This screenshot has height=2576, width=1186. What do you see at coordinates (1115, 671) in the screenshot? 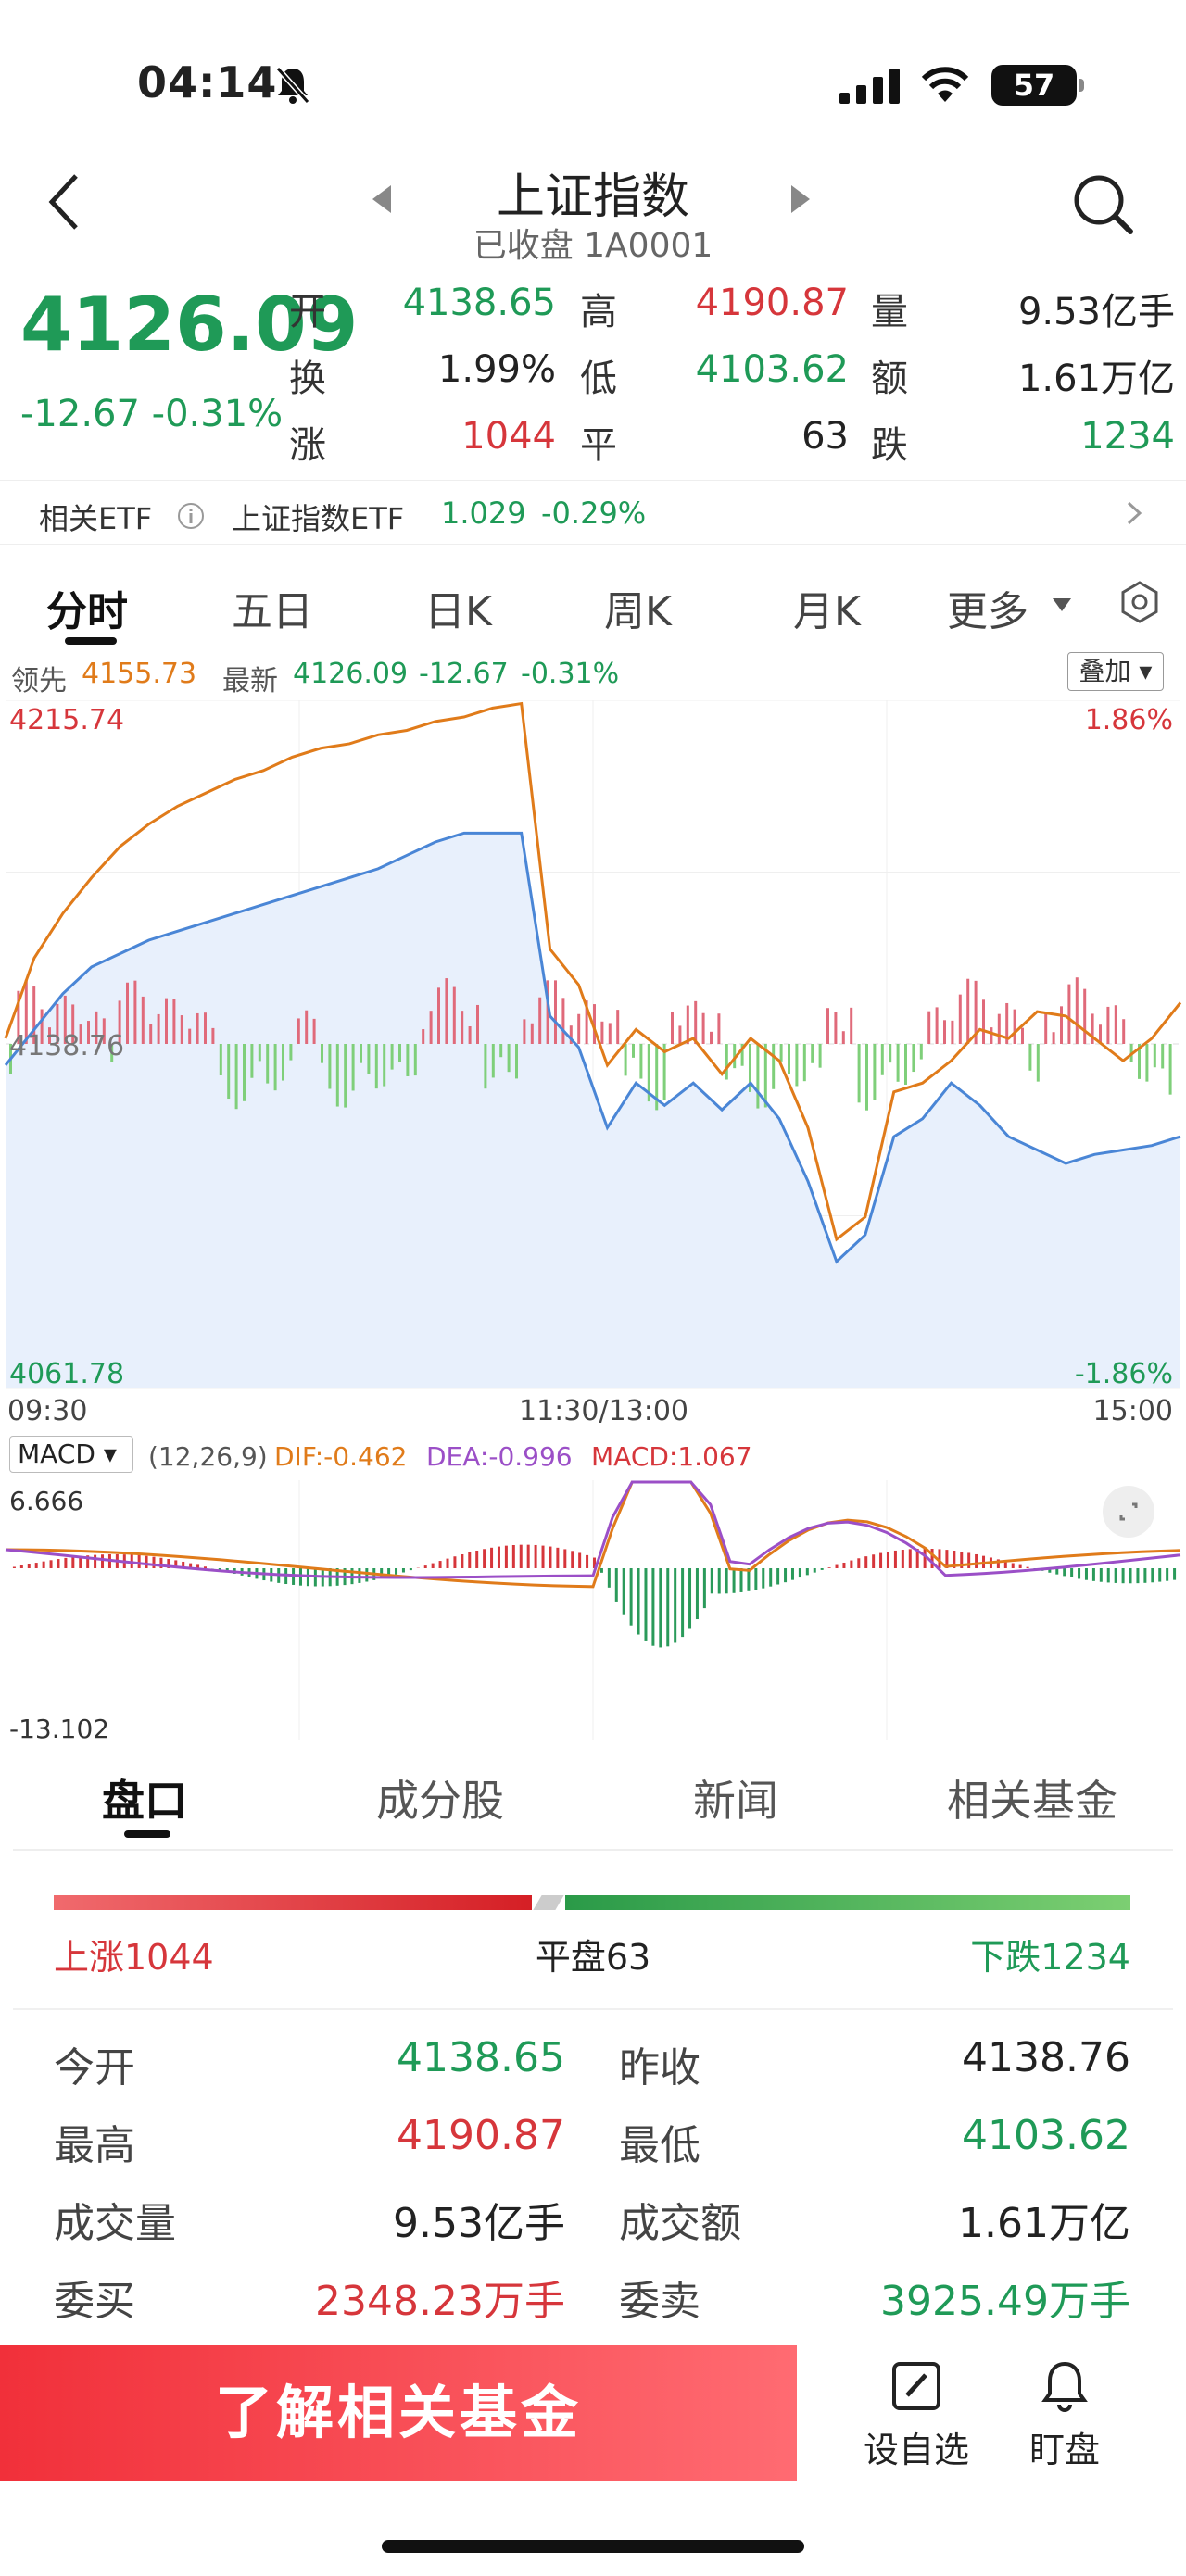
I see `overlay-dropdown: 叠加 ▾` at bounding box center [1115, 671].